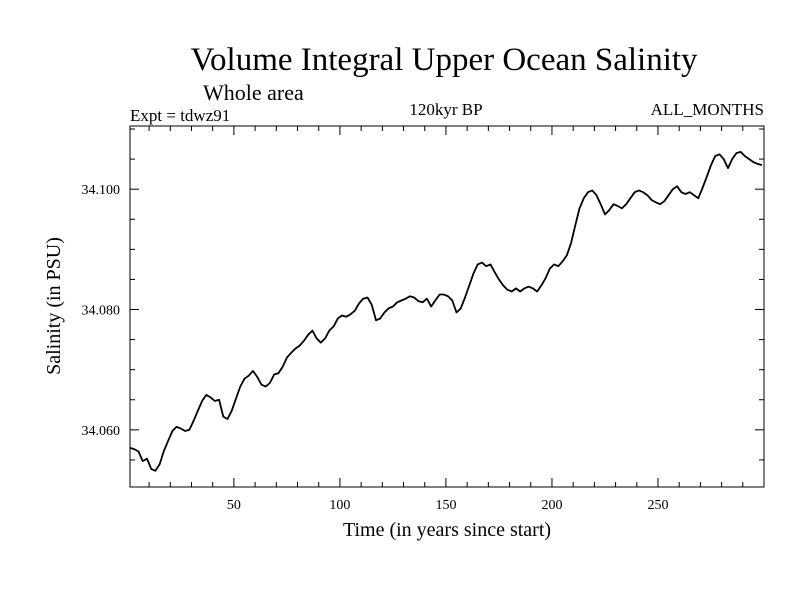 Image resolution: width=800 pixels, height=600 pixels. I want to click on months-label: ALL_MONTHS, so click(707, 109).